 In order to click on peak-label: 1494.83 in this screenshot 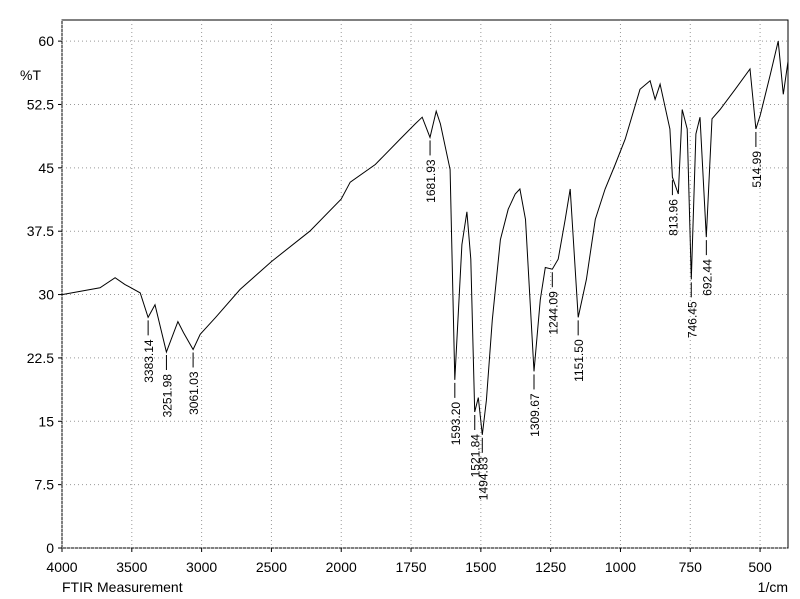, I will do `click(483, 478)`.